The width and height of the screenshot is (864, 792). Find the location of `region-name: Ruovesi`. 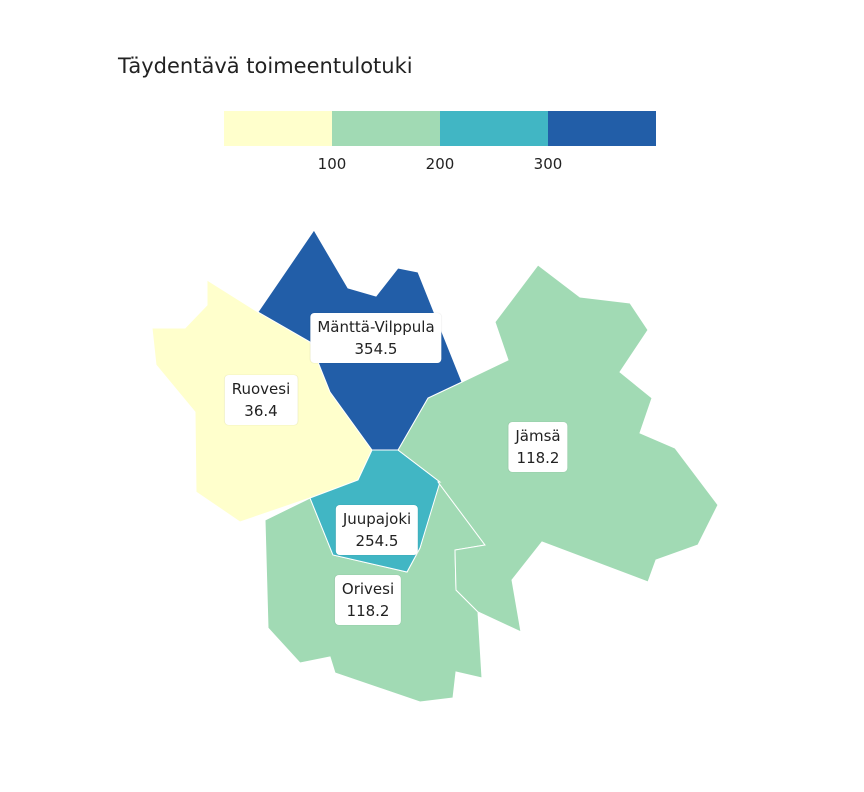

region-name: Ruovesi is located at coordinates (261, 389).